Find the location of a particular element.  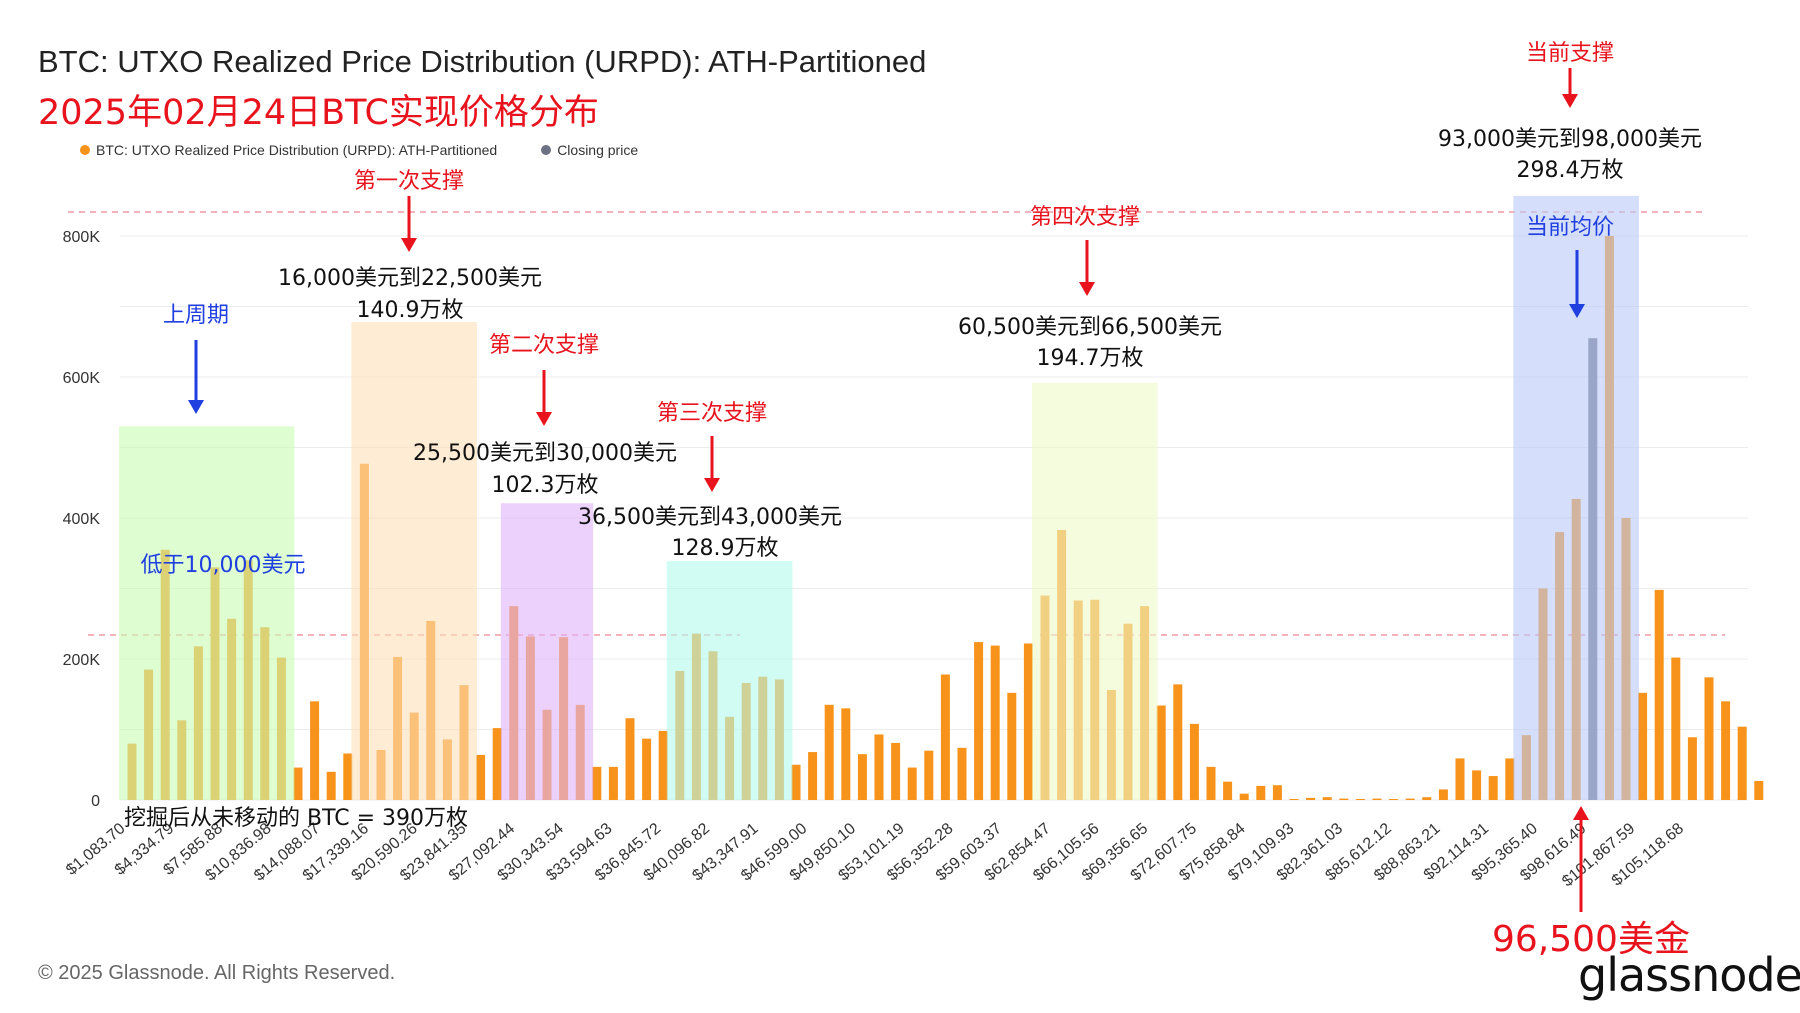

label-support-3: 第三次支撑 is located at coordinates (712, 413).